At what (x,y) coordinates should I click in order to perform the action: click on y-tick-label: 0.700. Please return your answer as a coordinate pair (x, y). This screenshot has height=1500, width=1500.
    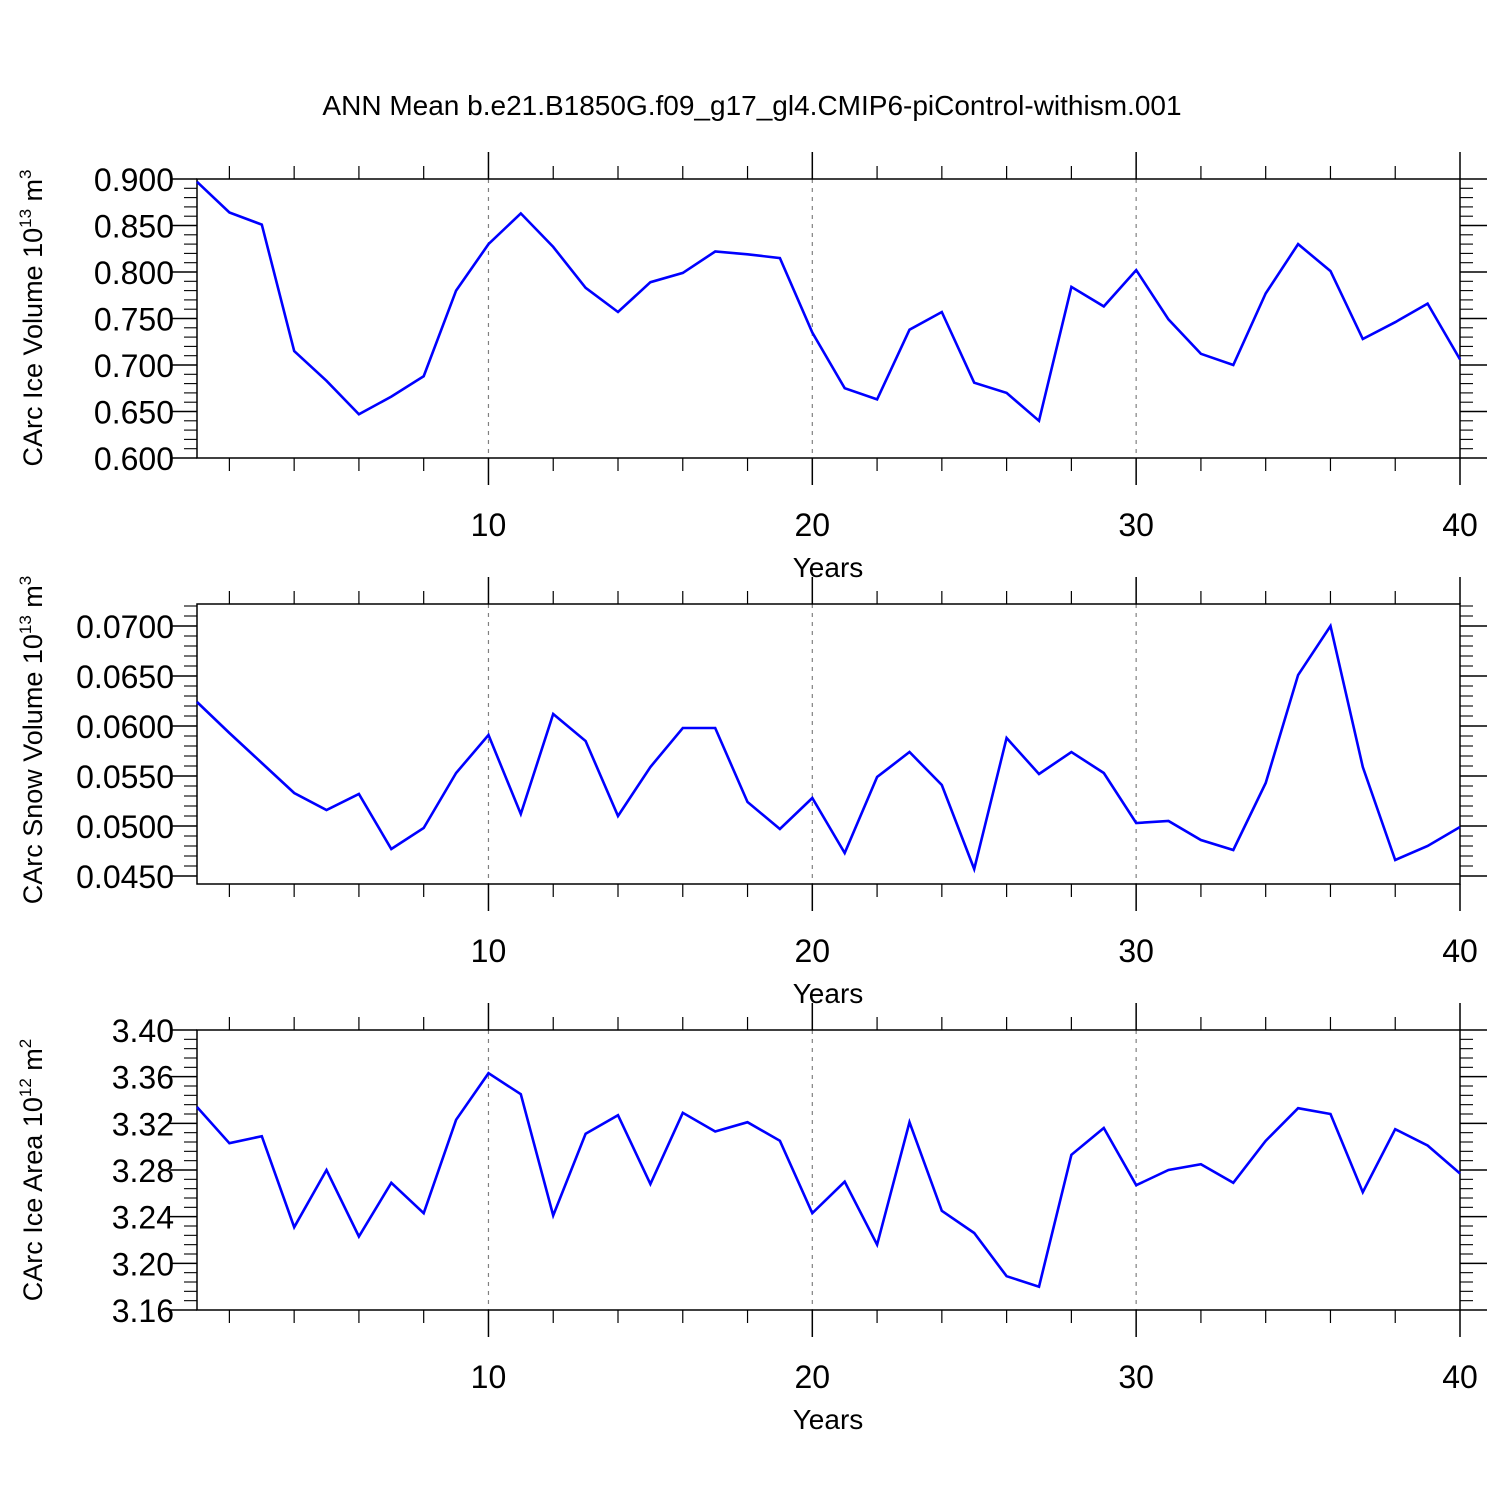
    Looking at the image, I should click on (134, 366).